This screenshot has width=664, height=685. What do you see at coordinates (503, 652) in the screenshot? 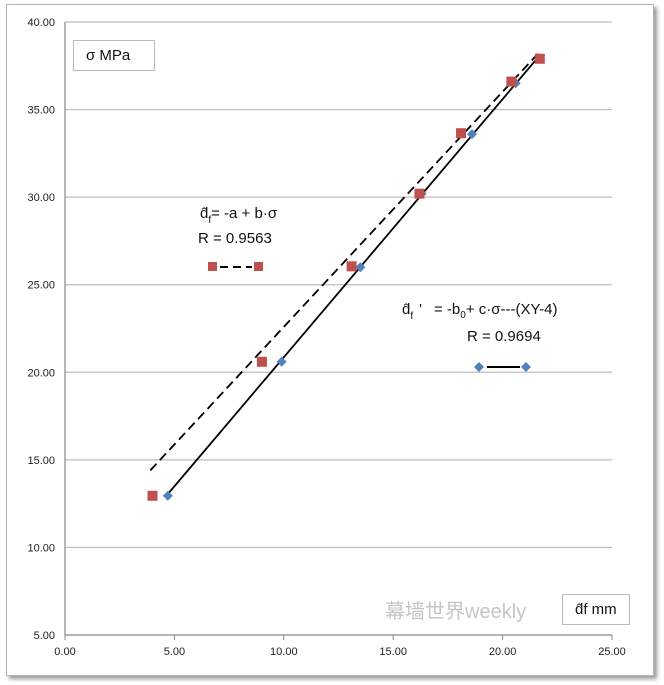
I see `x-tick-label: 20.00` at bounding box center [503, 652].